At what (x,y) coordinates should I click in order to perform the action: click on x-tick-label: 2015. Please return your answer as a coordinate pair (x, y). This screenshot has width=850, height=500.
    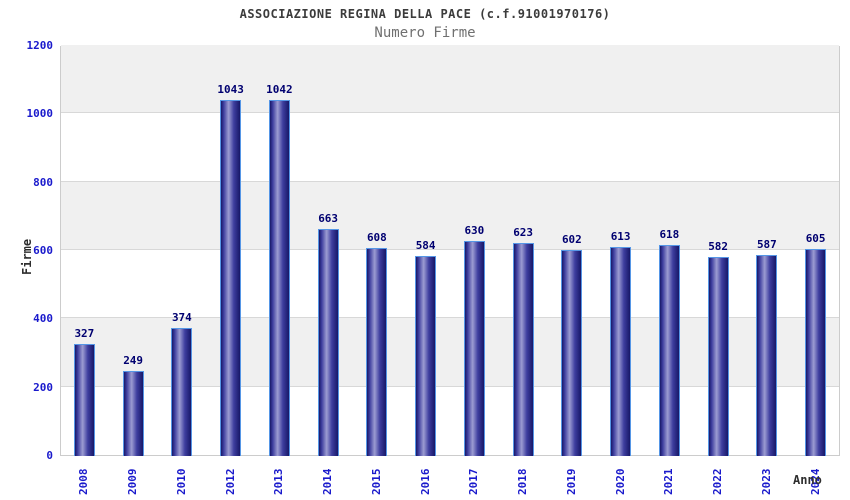
    Looking at the image, I should click on (376, 482).